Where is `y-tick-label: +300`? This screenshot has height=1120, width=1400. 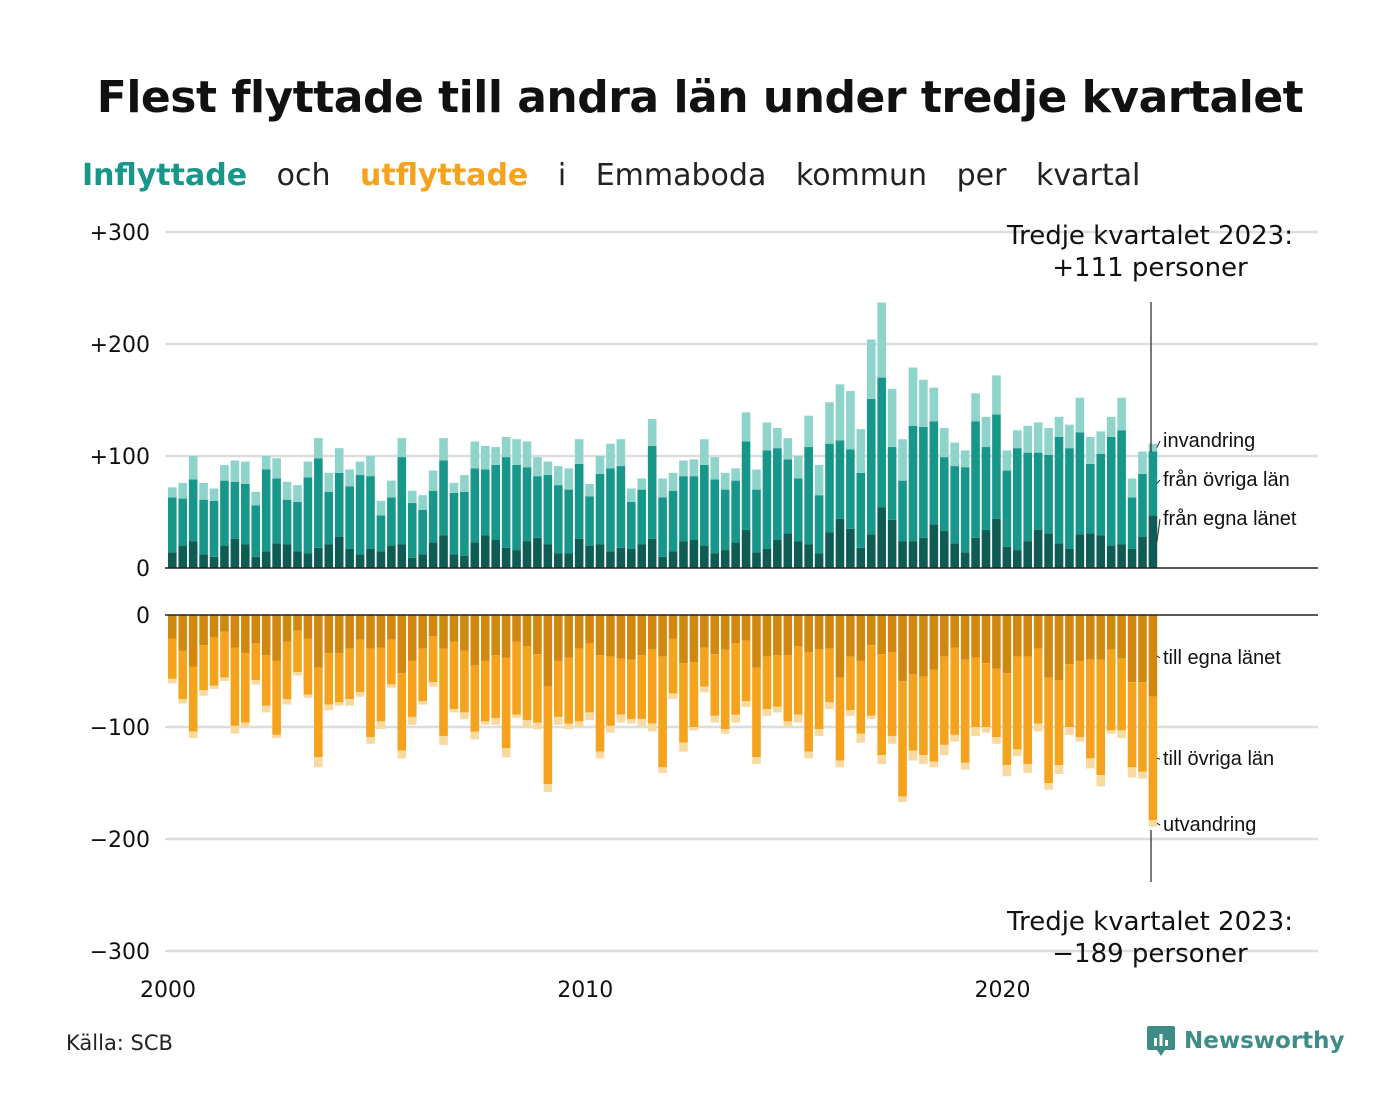 y-tick-label: +300 is located at coordinates (120, 233).